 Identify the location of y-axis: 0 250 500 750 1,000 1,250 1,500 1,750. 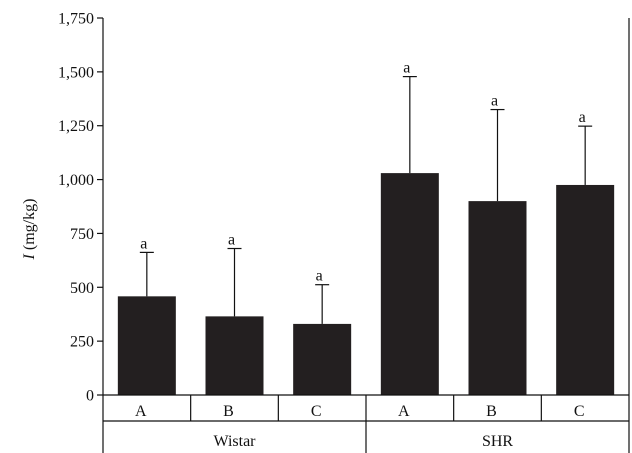
(80, 208).